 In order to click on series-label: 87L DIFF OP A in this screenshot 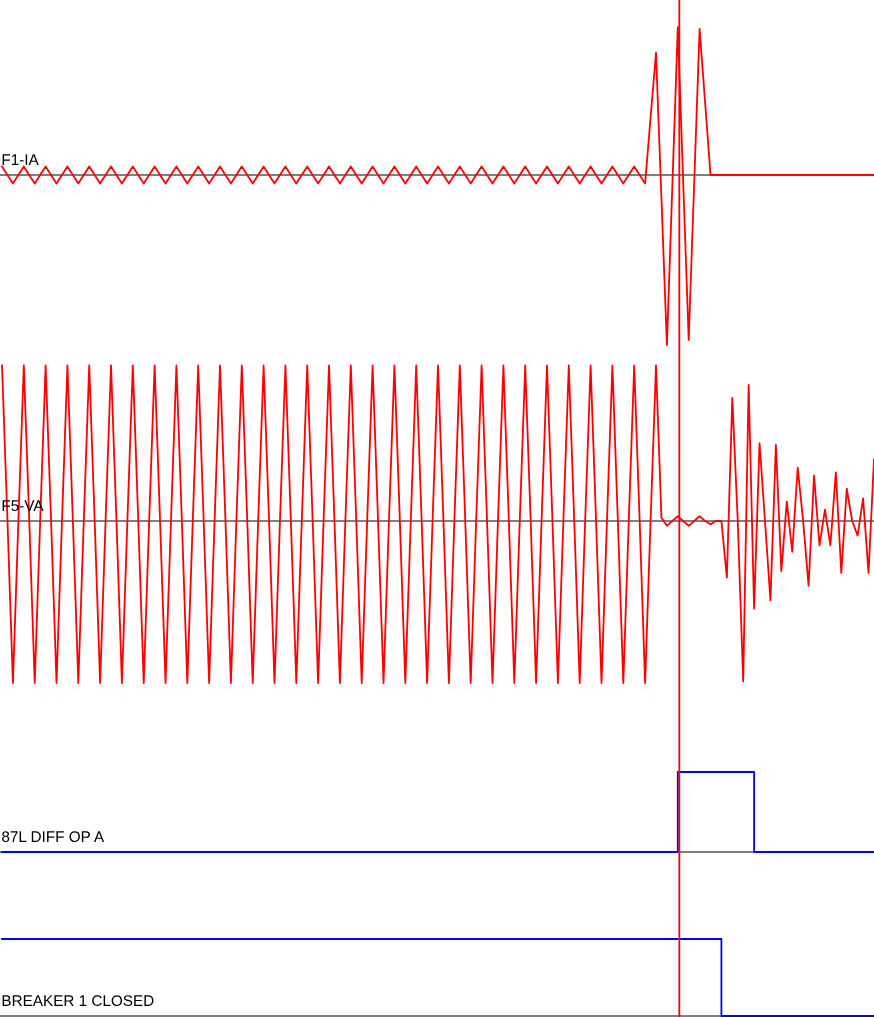, I will do `click(53, 837)`.